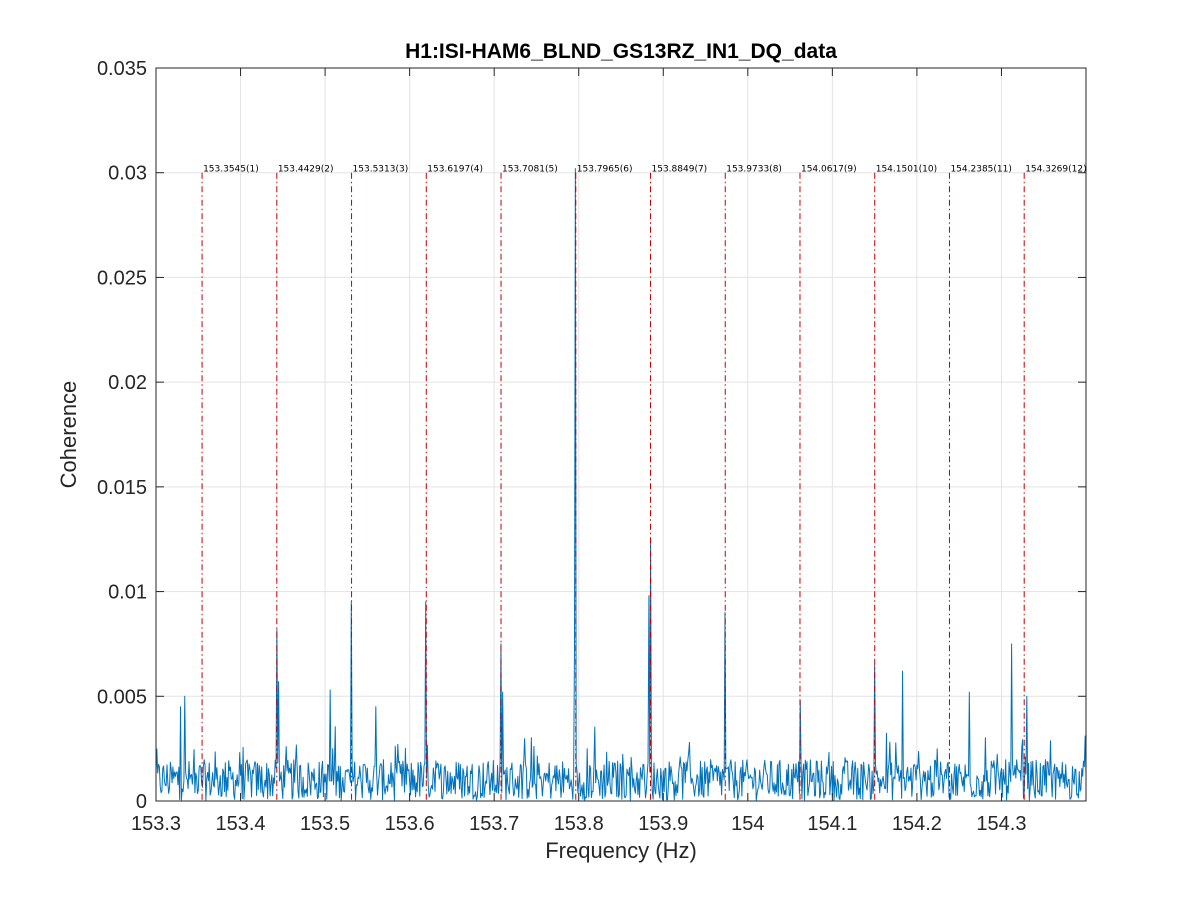  I want to click on harmonic-label: 153.7081(5), so click(530, 170).